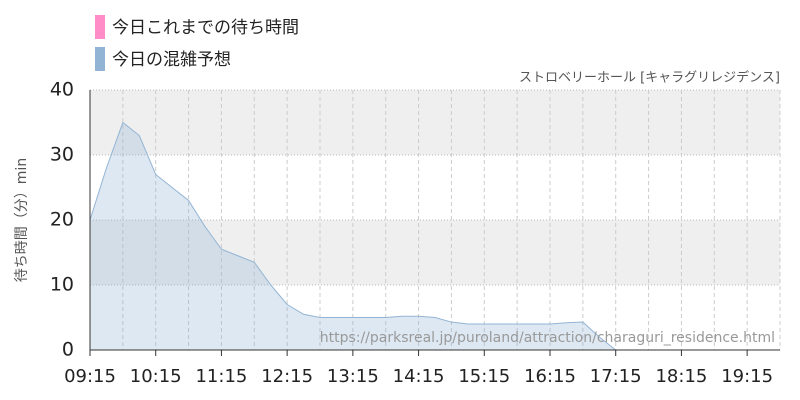  What do you see at coordinates (62, 285) in the screenshot?
I see `y-tick-label: 10` at bounding box center [62, 285].